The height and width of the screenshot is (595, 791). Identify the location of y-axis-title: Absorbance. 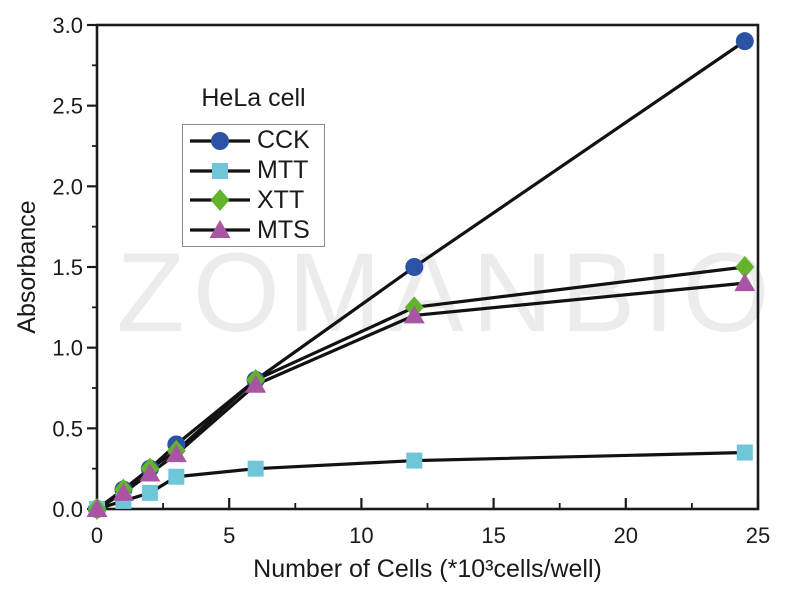
(27, 266).